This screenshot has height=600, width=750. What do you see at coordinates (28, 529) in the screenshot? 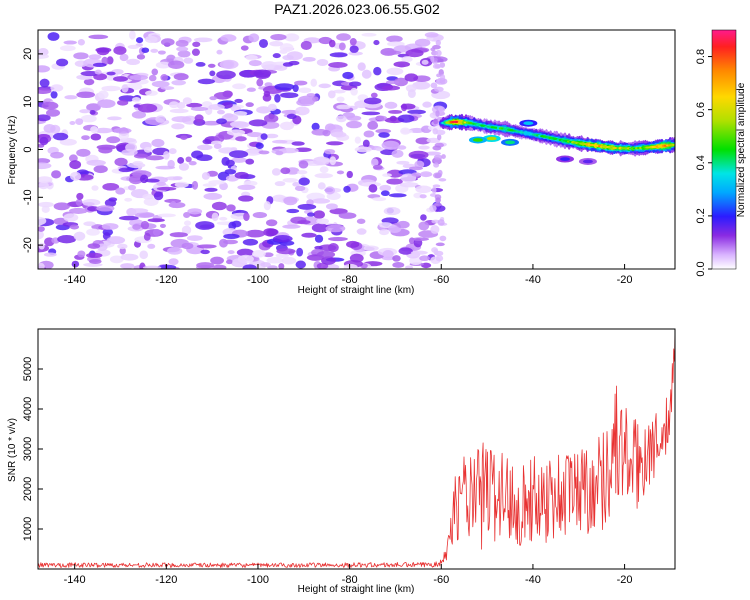
I see `y-tick-label: 1000` at bounding box center [28, 529].